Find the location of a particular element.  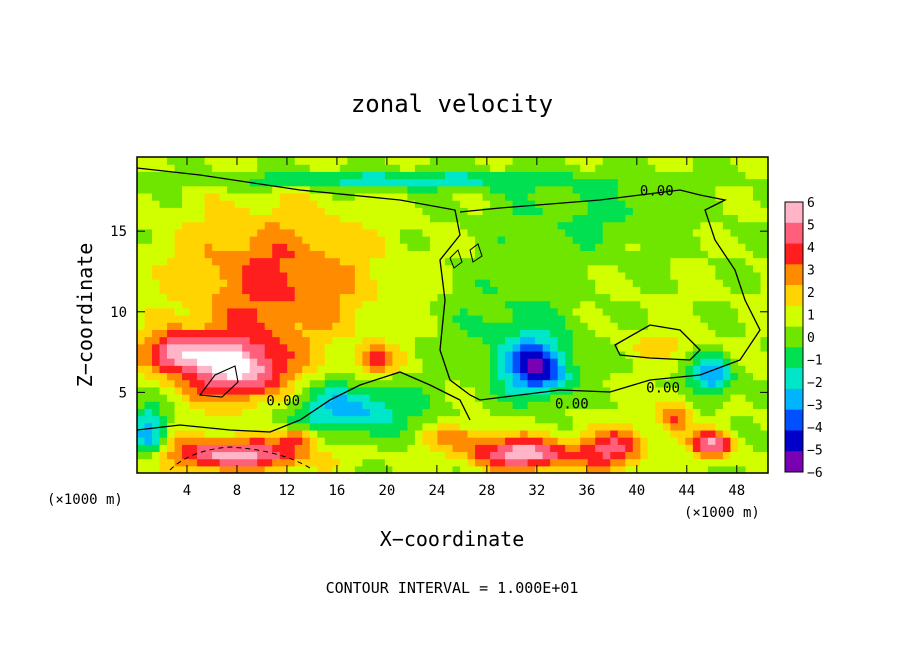

chart-title: zonal velocity is located at coordinates (452, 104).